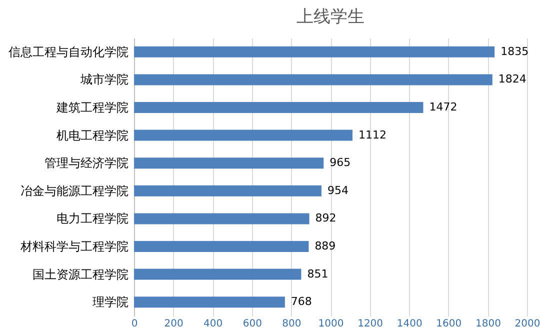 Image resolution: width=556 pixels, height=336 pixels. What do you see at coordinates (527, 324) in the screenshot?
I see `x-tick-label: 2000` at bounding box center [527, 324].